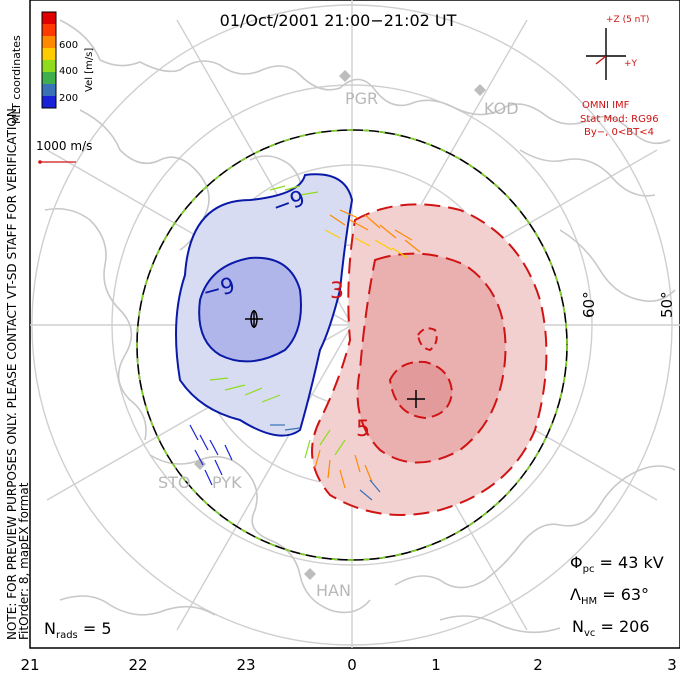 The height and width of the screenshot is (674, 680). Describe the element at coordinates (361, 98) in the screenshot. I see `station-label-pgr: PGR` at that location.